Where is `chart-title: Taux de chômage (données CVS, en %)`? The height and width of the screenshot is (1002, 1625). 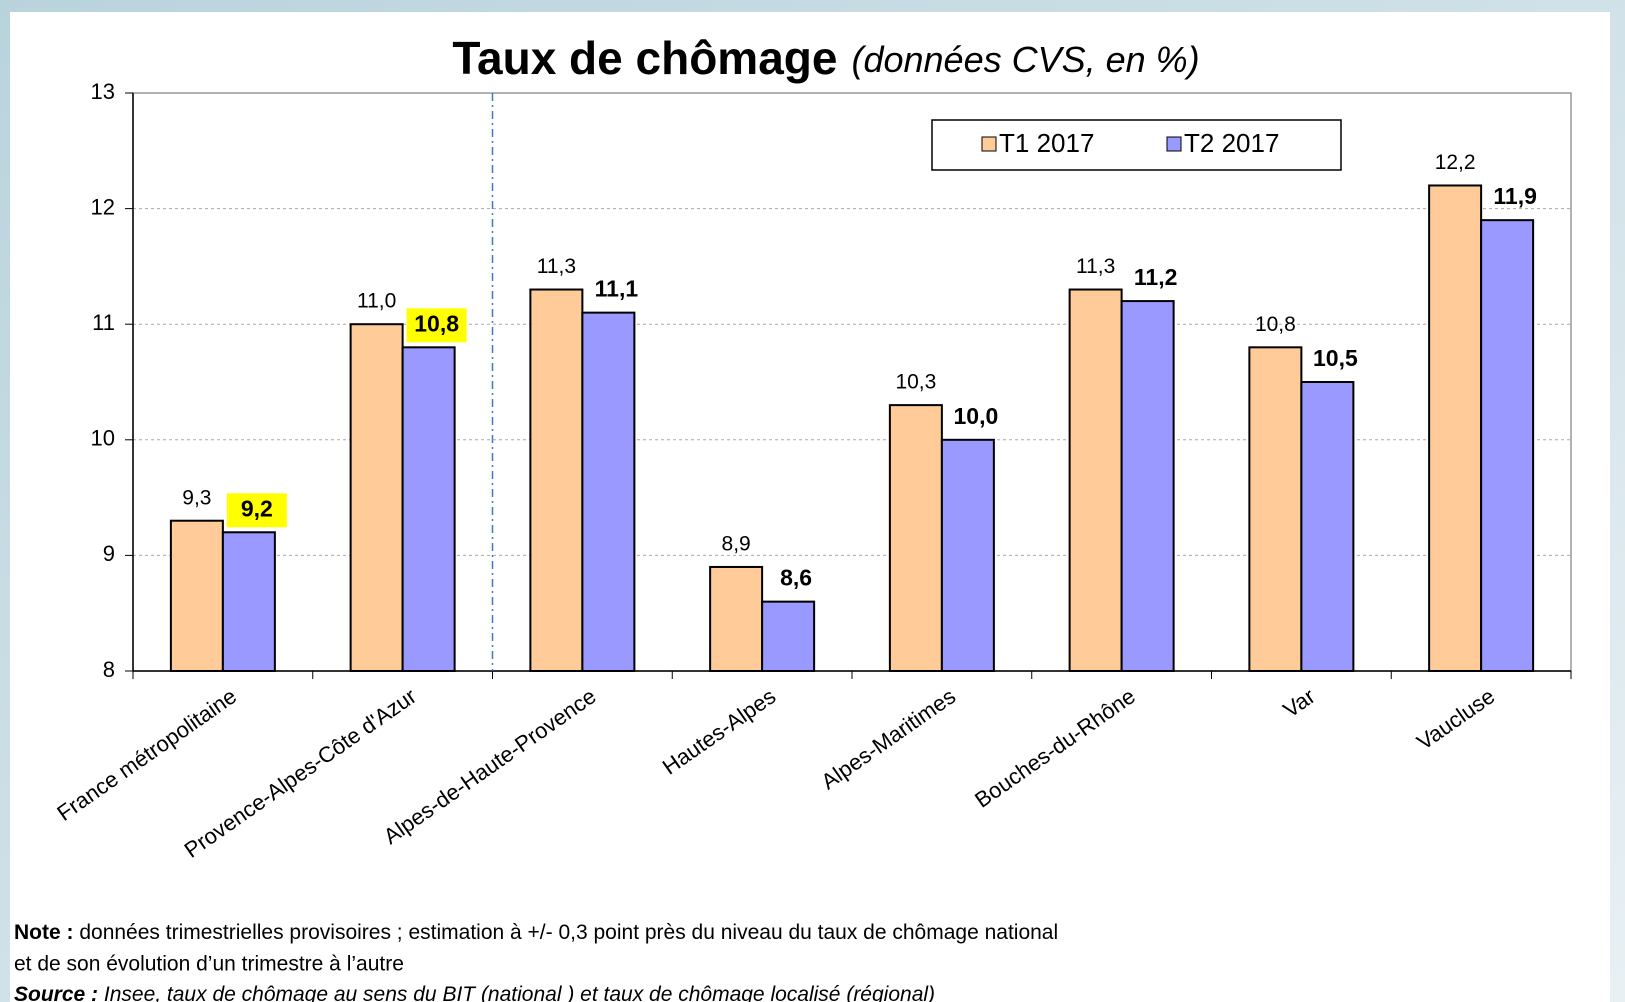
chart-title: Taux de chômage (données CVS, en %) is located at coordinates (825, 58).